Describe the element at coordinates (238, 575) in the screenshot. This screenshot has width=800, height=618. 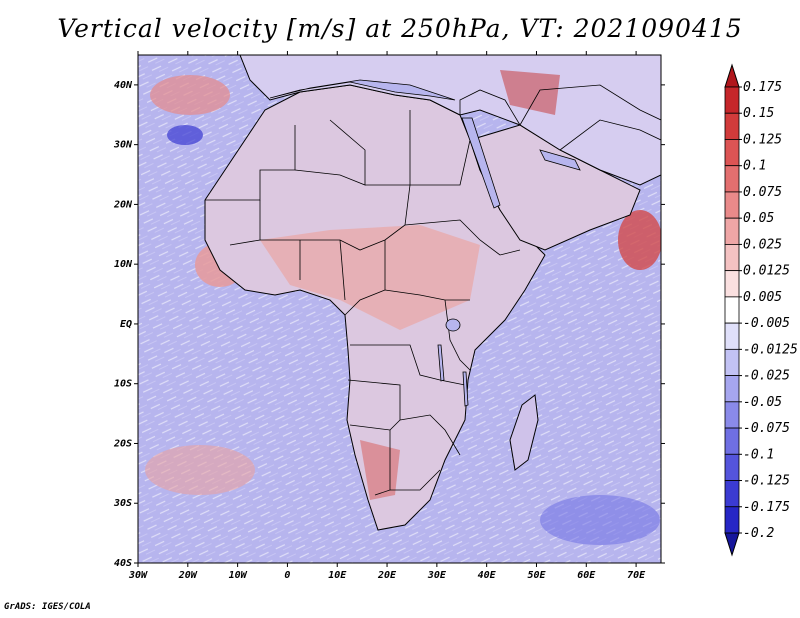
I see `lon-label: 10W` at that location.